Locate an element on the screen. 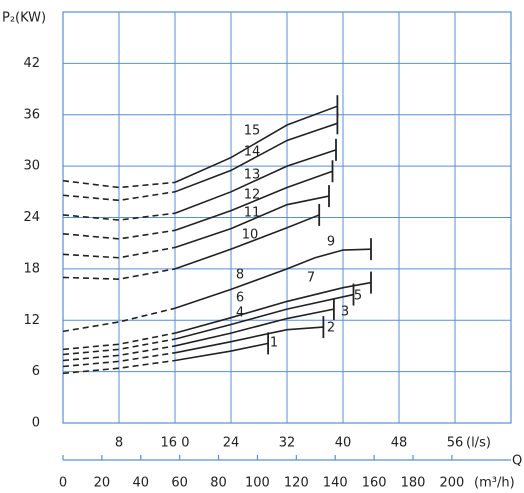 The image size is (524, 493). x-tick-label: 32 is located at coordinates (287, 443).